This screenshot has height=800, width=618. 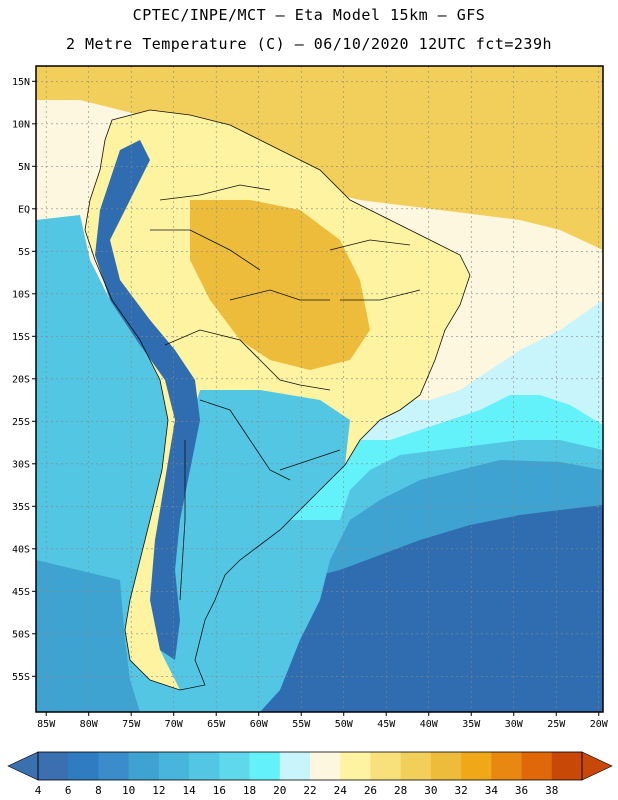 I want to click on lon-tick-label: 25W, so click(x=556, y=724).